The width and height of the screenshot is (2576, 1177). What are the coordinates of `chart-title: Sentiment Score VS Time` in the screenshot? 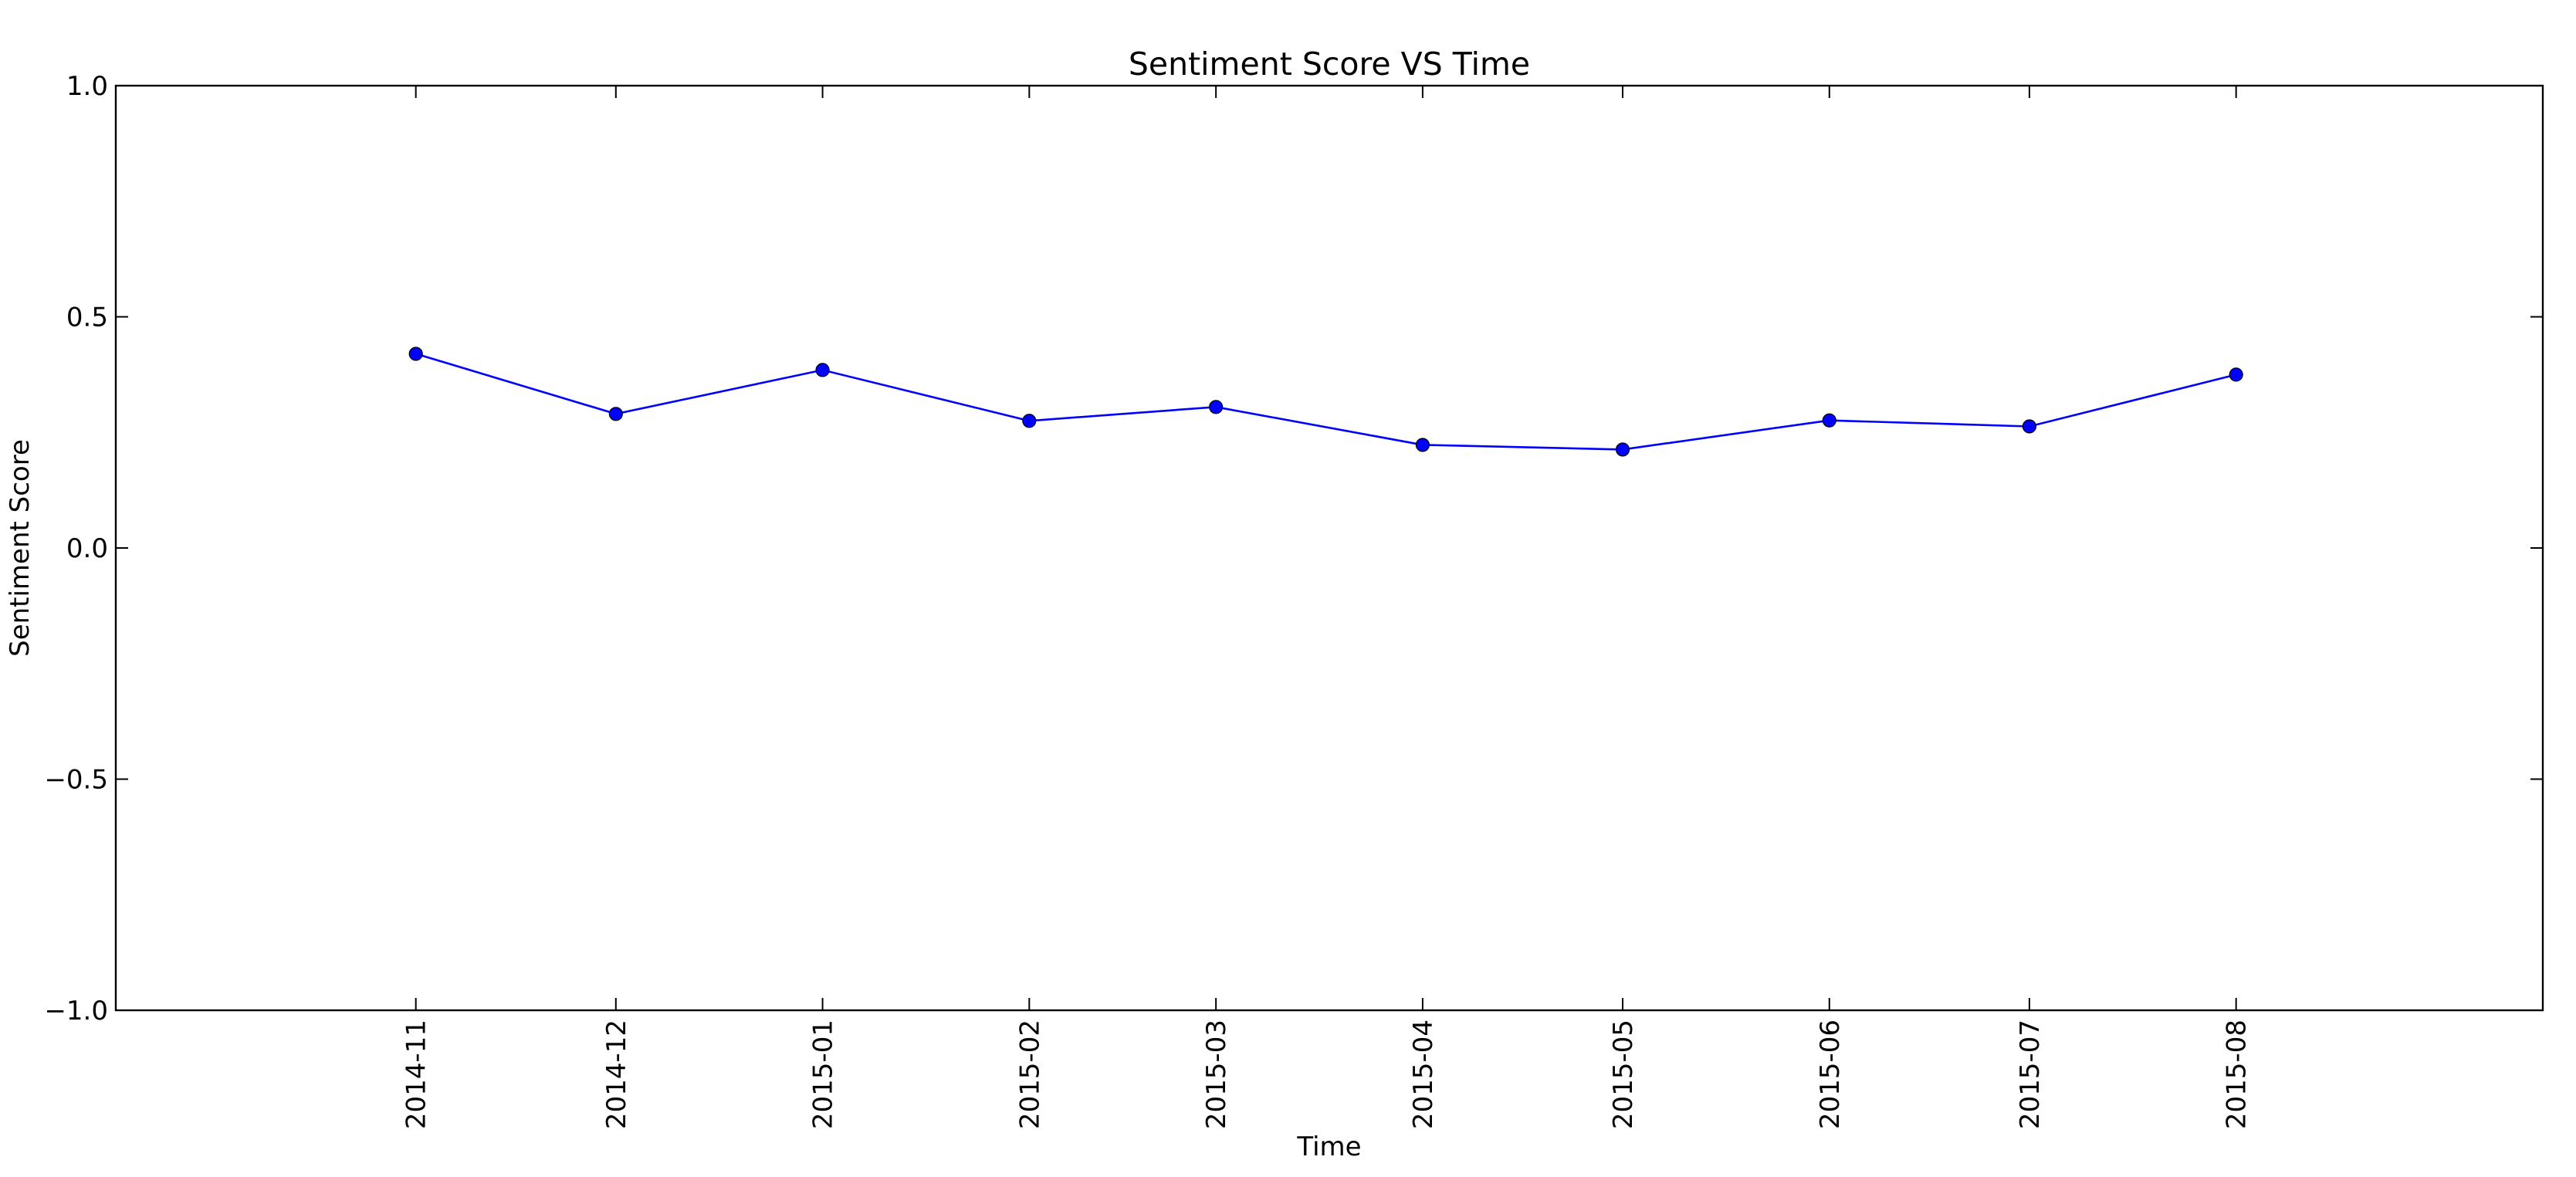 It's located at (1329, 64).